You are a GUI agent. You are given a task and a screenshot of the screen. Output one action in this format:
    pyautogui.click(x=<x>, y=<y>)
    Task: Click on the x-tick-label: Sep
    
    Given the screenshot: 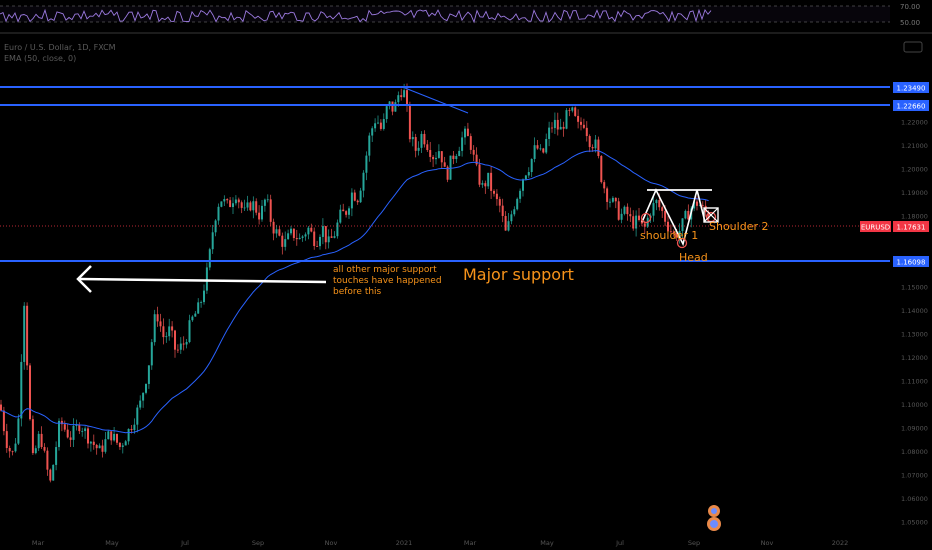 What is the action you would take?
    pyautogui.click(x=258, y=543)
    